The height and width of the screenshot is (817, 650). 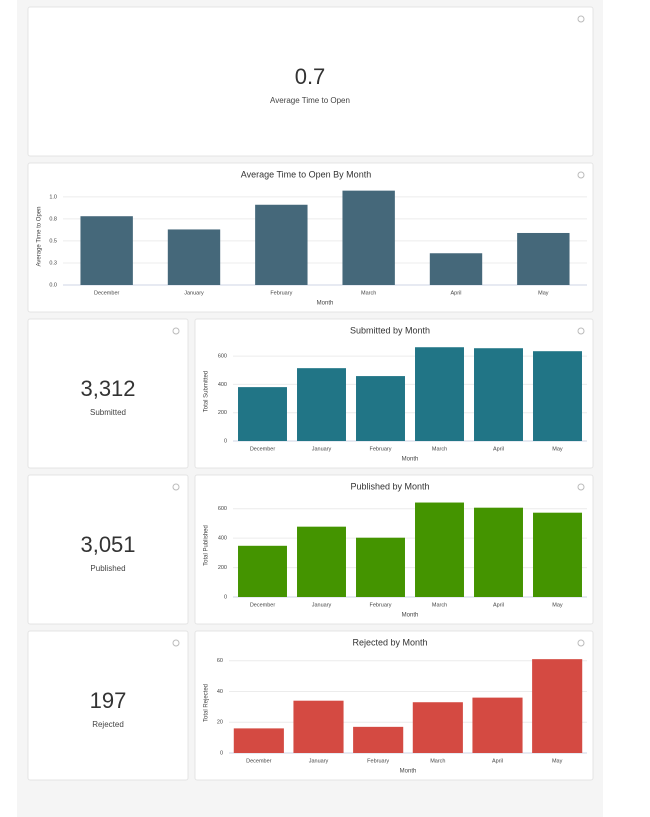 What do you see at coordinates (220, 661) in the screenshot?
I see `y-tick-label: 60` at bounding box center [220, 661].